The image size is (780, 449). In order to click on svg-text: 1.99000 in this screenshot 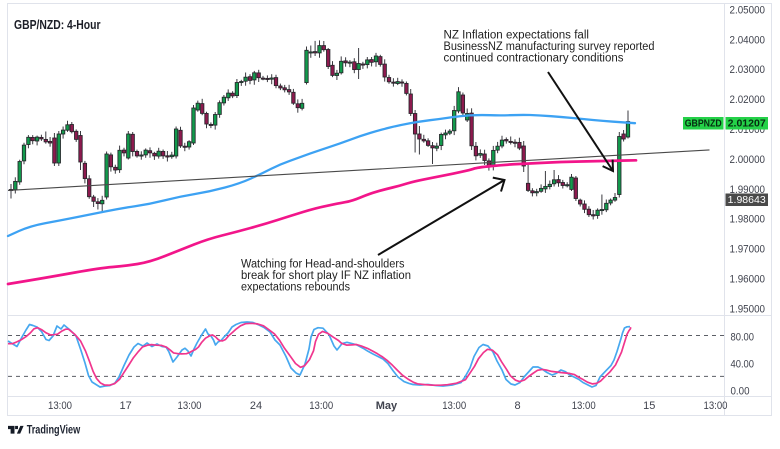, I will do `click(748, 190)`.